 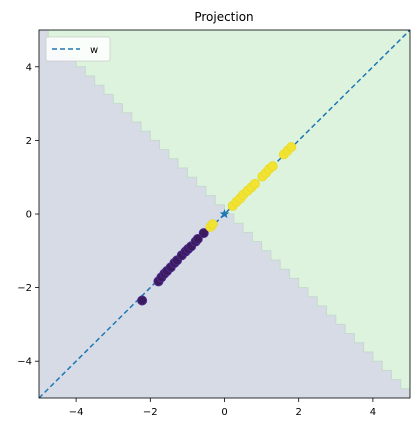 I want to click on y-tick-label: −4, so click(x=24, y=362).